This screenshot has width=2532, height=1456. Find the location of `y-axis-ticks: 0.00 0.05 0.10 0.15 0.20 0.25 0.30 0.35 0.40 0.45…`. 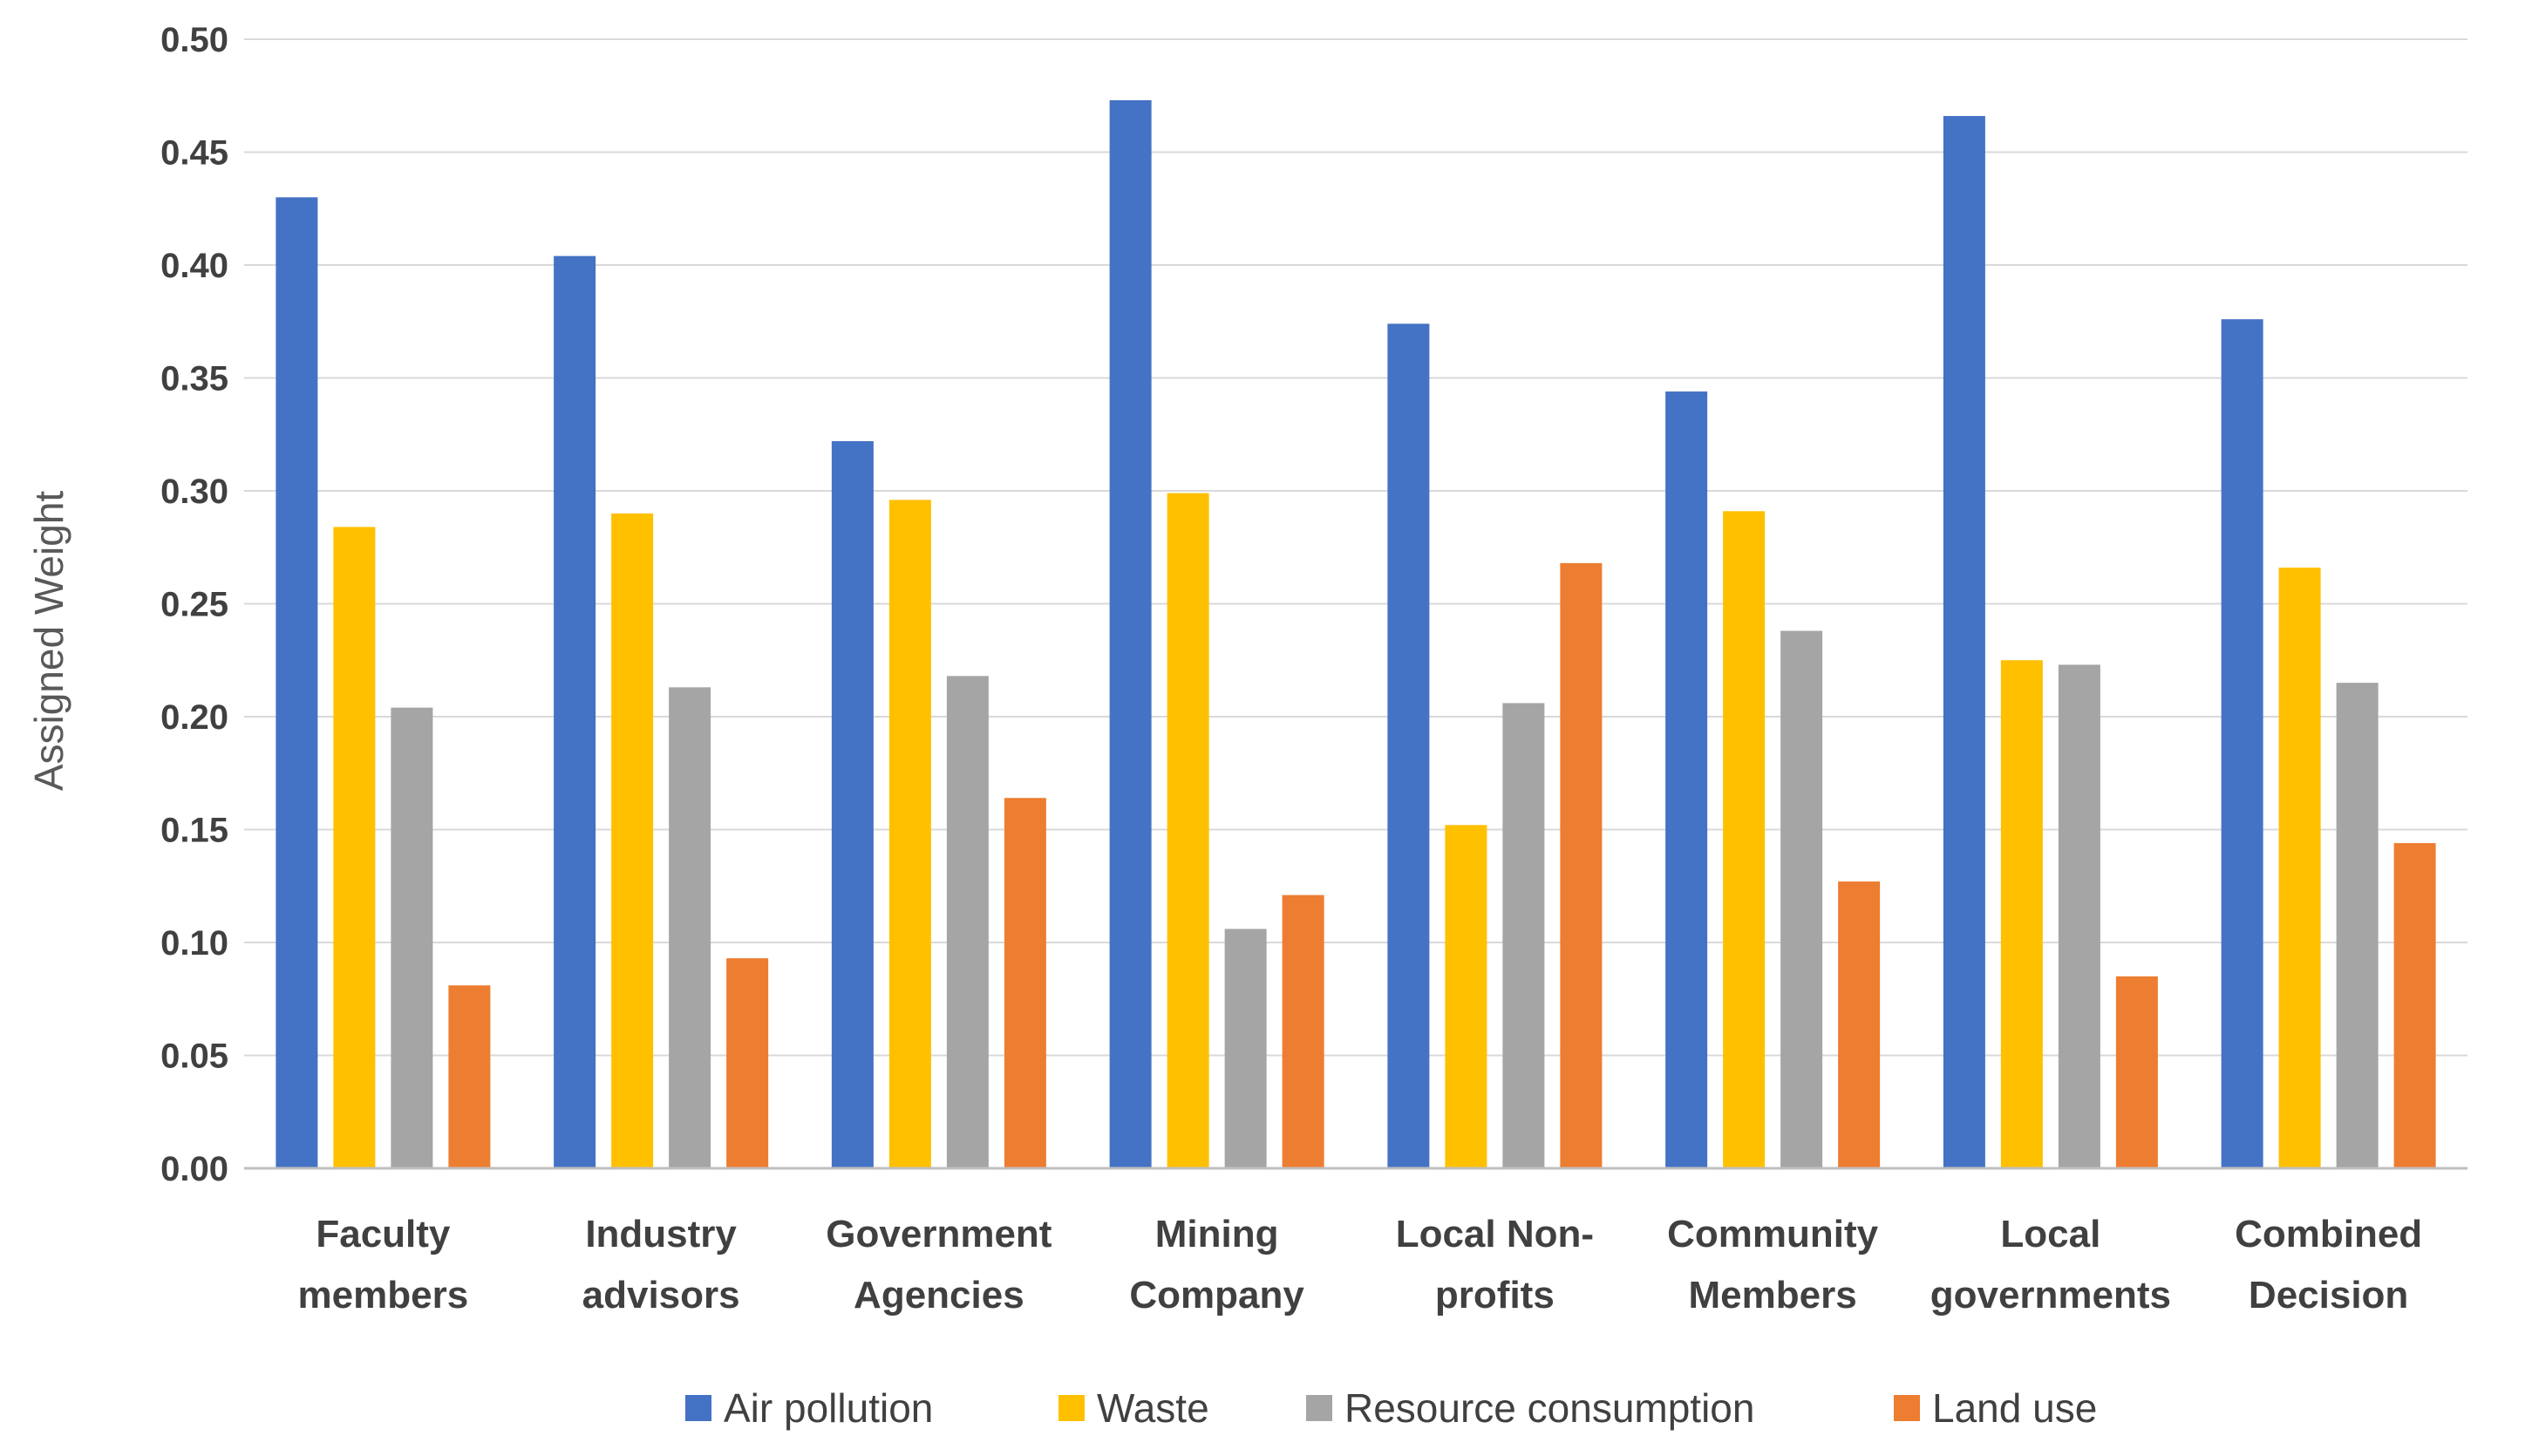

y-axis-ticks: 0.00 0.05 0.10 0.15 0.20 0.25 0.30 0.35 0.40 0.45… is located at coordinates (194, 604).